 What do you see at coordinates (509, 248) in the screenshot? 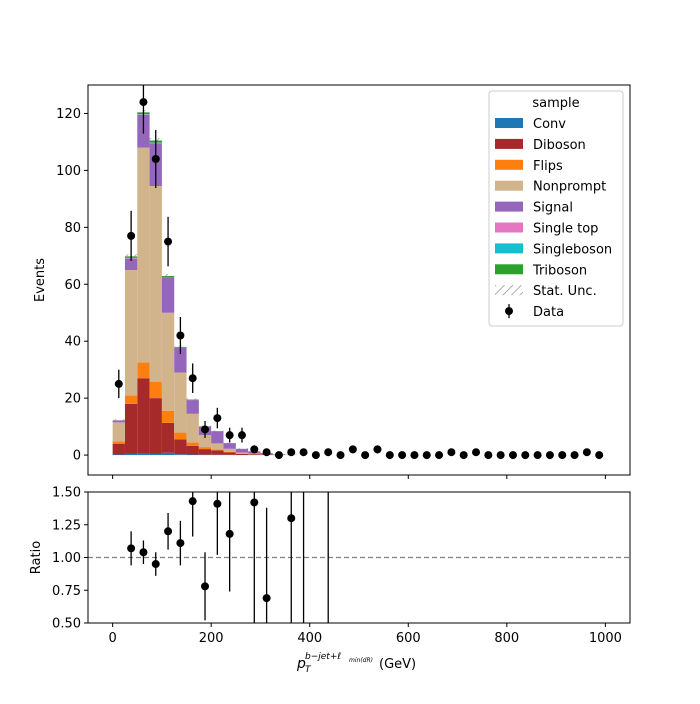
I see `legend-swatch-singleboson` at bounding box center [509, 248].